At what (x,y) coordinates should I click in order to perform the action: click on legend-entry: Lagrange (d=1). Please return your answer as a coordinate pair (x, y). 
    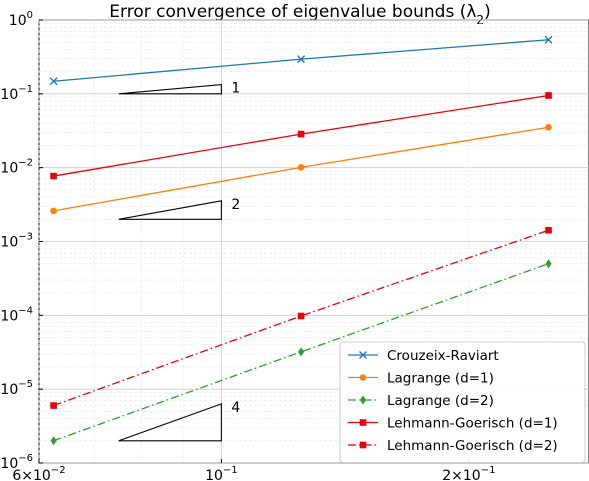
    Looking at the image, I should click on (421, 379).